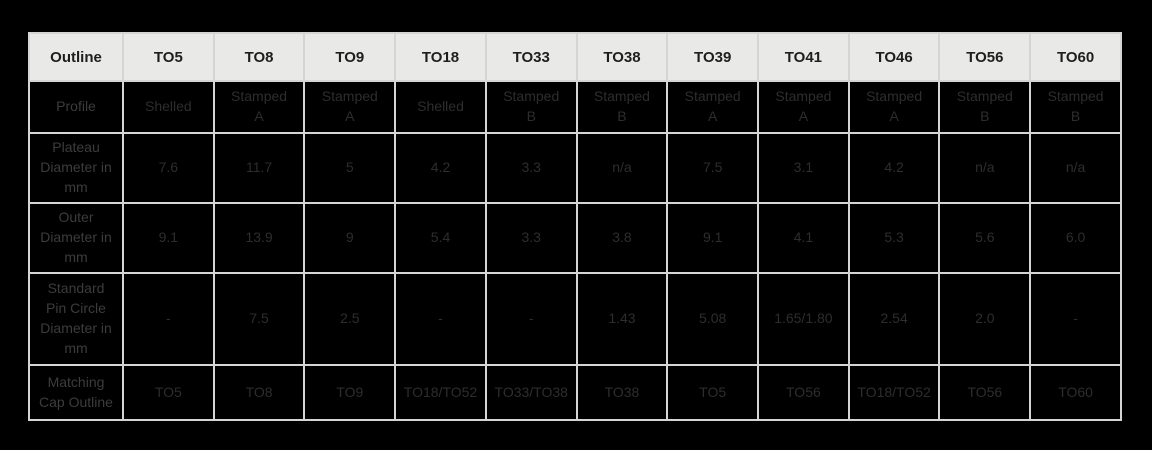  I want to click on data-cell: 3.1, so click(803, 168).